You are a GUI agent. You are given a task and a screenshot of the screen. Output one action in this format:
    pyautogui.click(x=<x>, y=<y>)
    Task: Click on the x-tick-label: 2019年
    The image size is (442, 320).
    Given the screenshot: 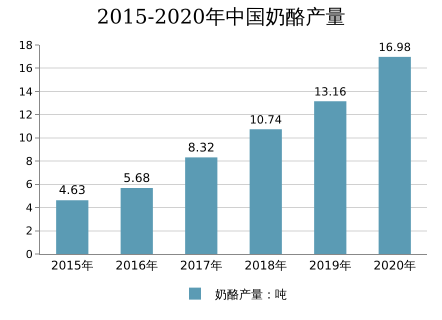 What is the action you would take?
    pyautogui.click(x=330, y=265)
    